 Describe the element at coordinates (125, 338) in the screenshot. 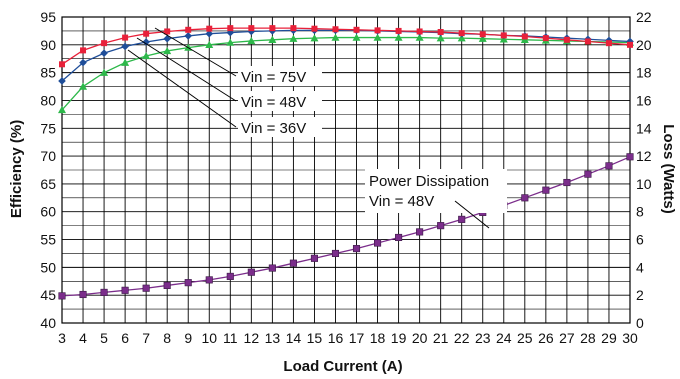

I see `x-tick-3: 6` at that location.